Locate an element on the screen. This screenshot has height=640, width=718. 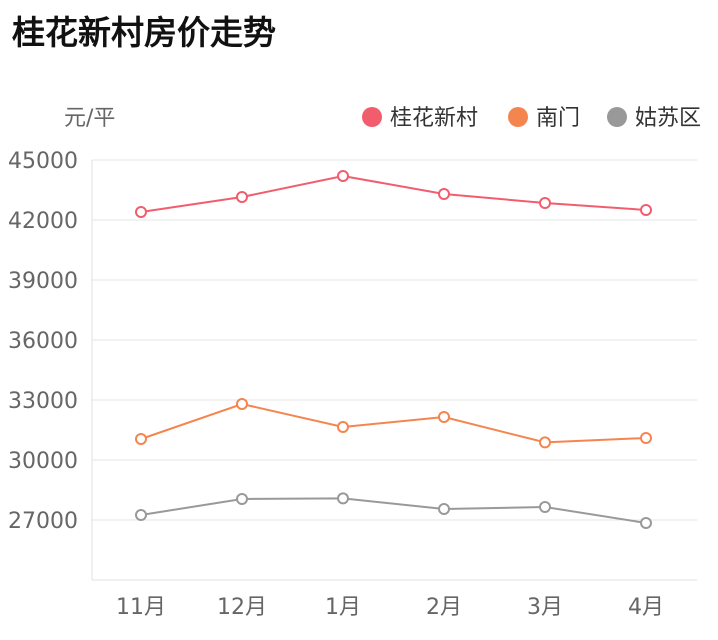
y-tick-label: 27000 is located at coordinates (43, 521).